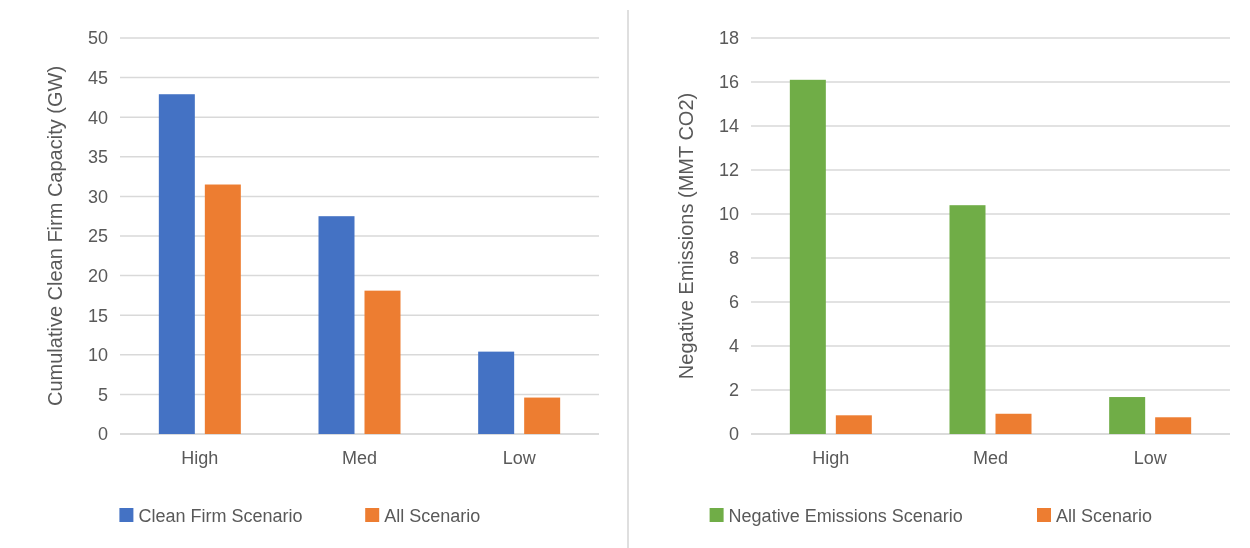 Image resolution: width=1250 pixels, height=548 pixels. Describe the element at coordinates (733, 346) in the screenshot. I see `y-tick-label: 4` at that location.